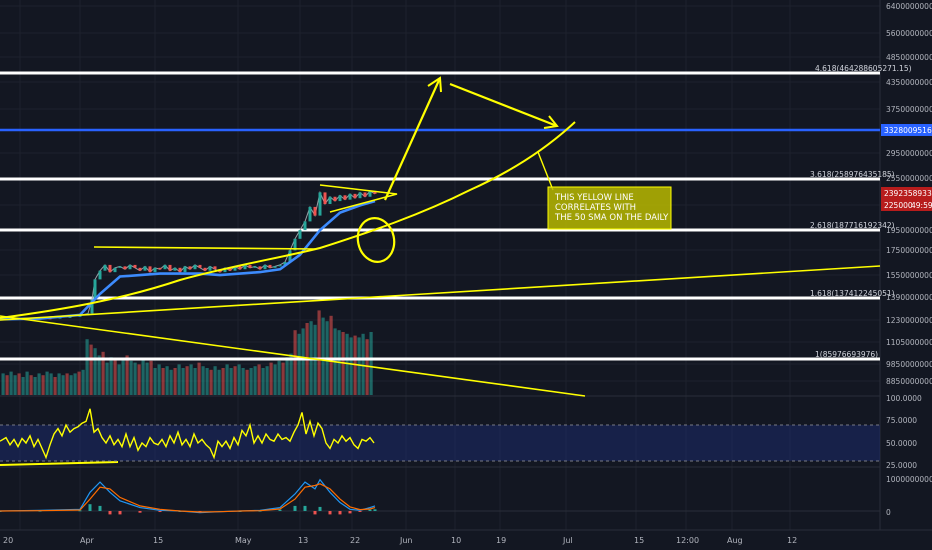 The height and width of the screenshot is (550, 932). I want to click on rising-trendline, so click(440, 293).